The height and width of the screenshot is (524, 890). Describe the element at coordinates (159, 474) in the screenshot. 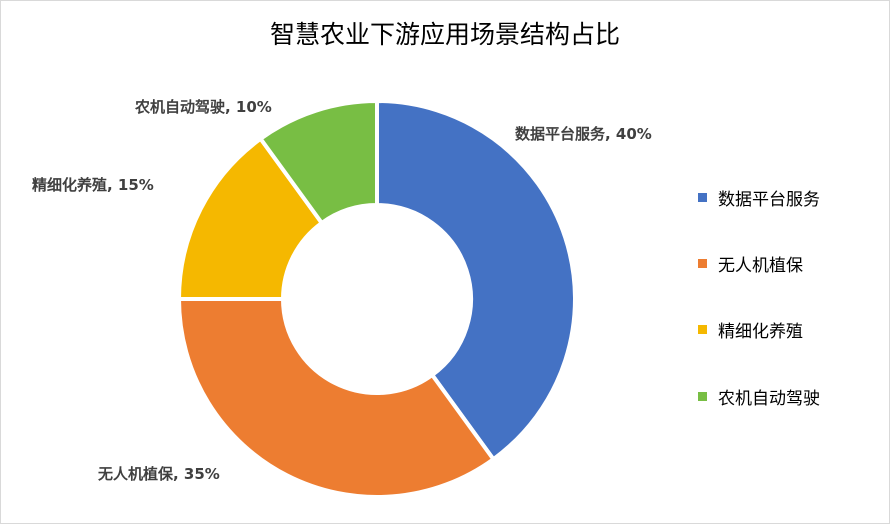

I see `data-label-1: 无人机植保, 35%` at that location.